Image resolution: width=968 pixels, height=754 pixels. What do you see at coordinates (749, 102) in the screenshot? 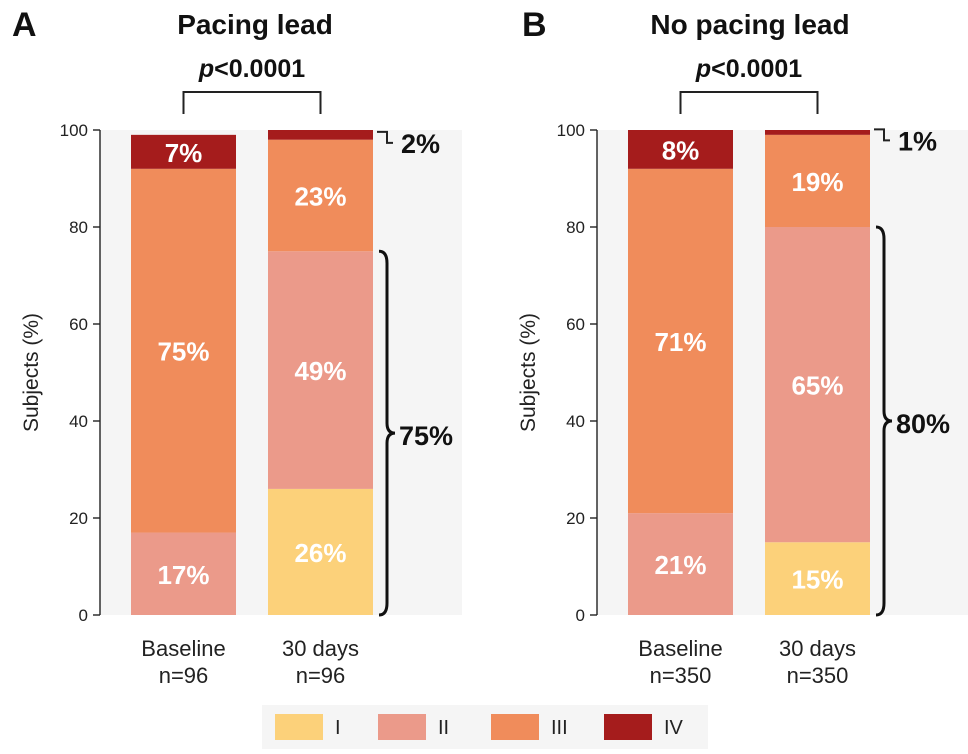
I see `panel-b-significance-bracket` at bounding box center [749, 102].